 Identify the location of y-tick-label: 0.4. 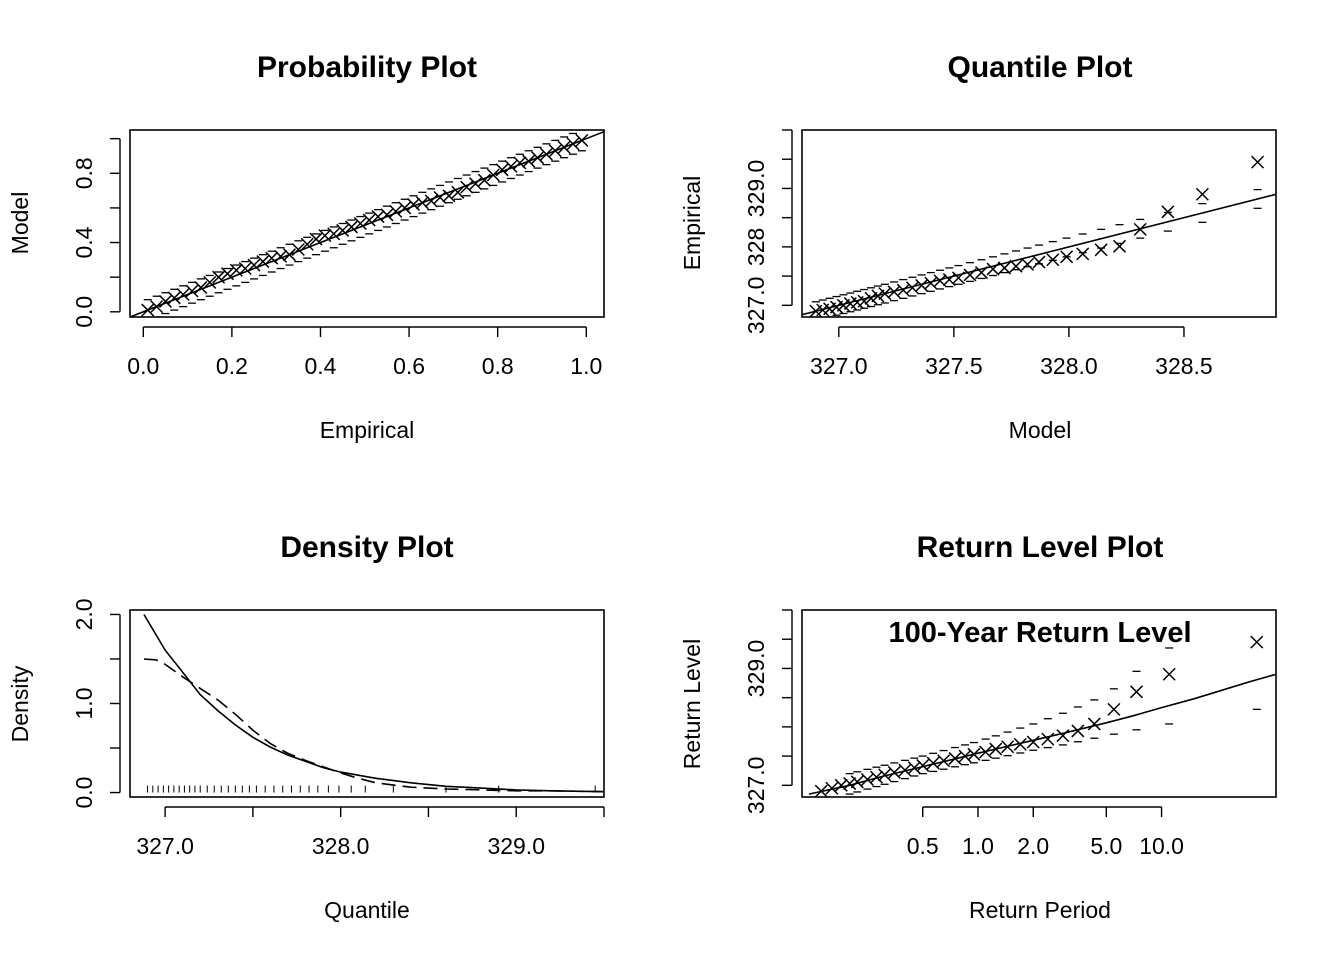
(84, 242).